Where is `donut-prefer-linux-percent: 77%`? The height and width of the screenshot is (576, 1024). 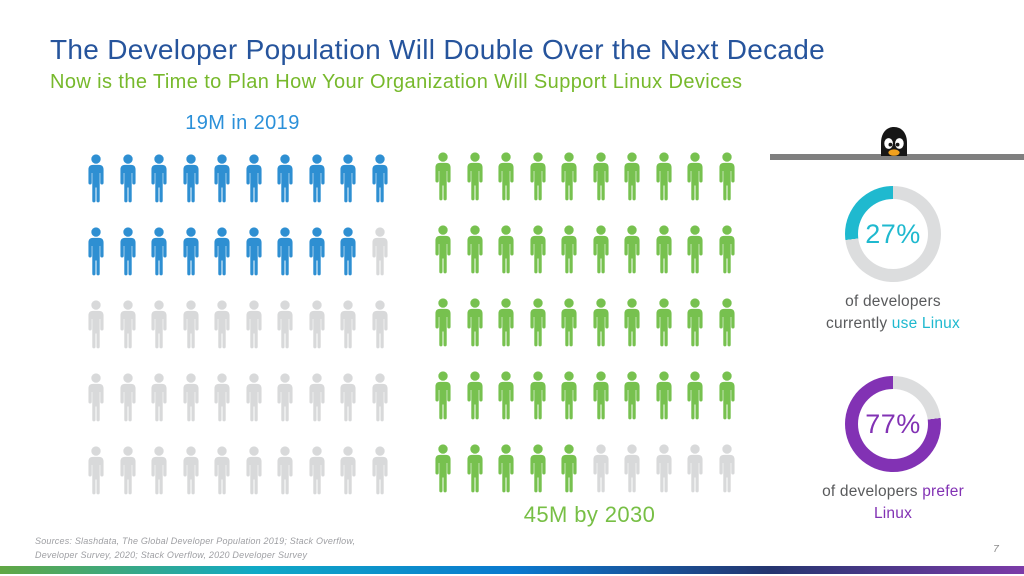
donut-prefer-linux-percent: 77% is located at coordinates (893, 423).